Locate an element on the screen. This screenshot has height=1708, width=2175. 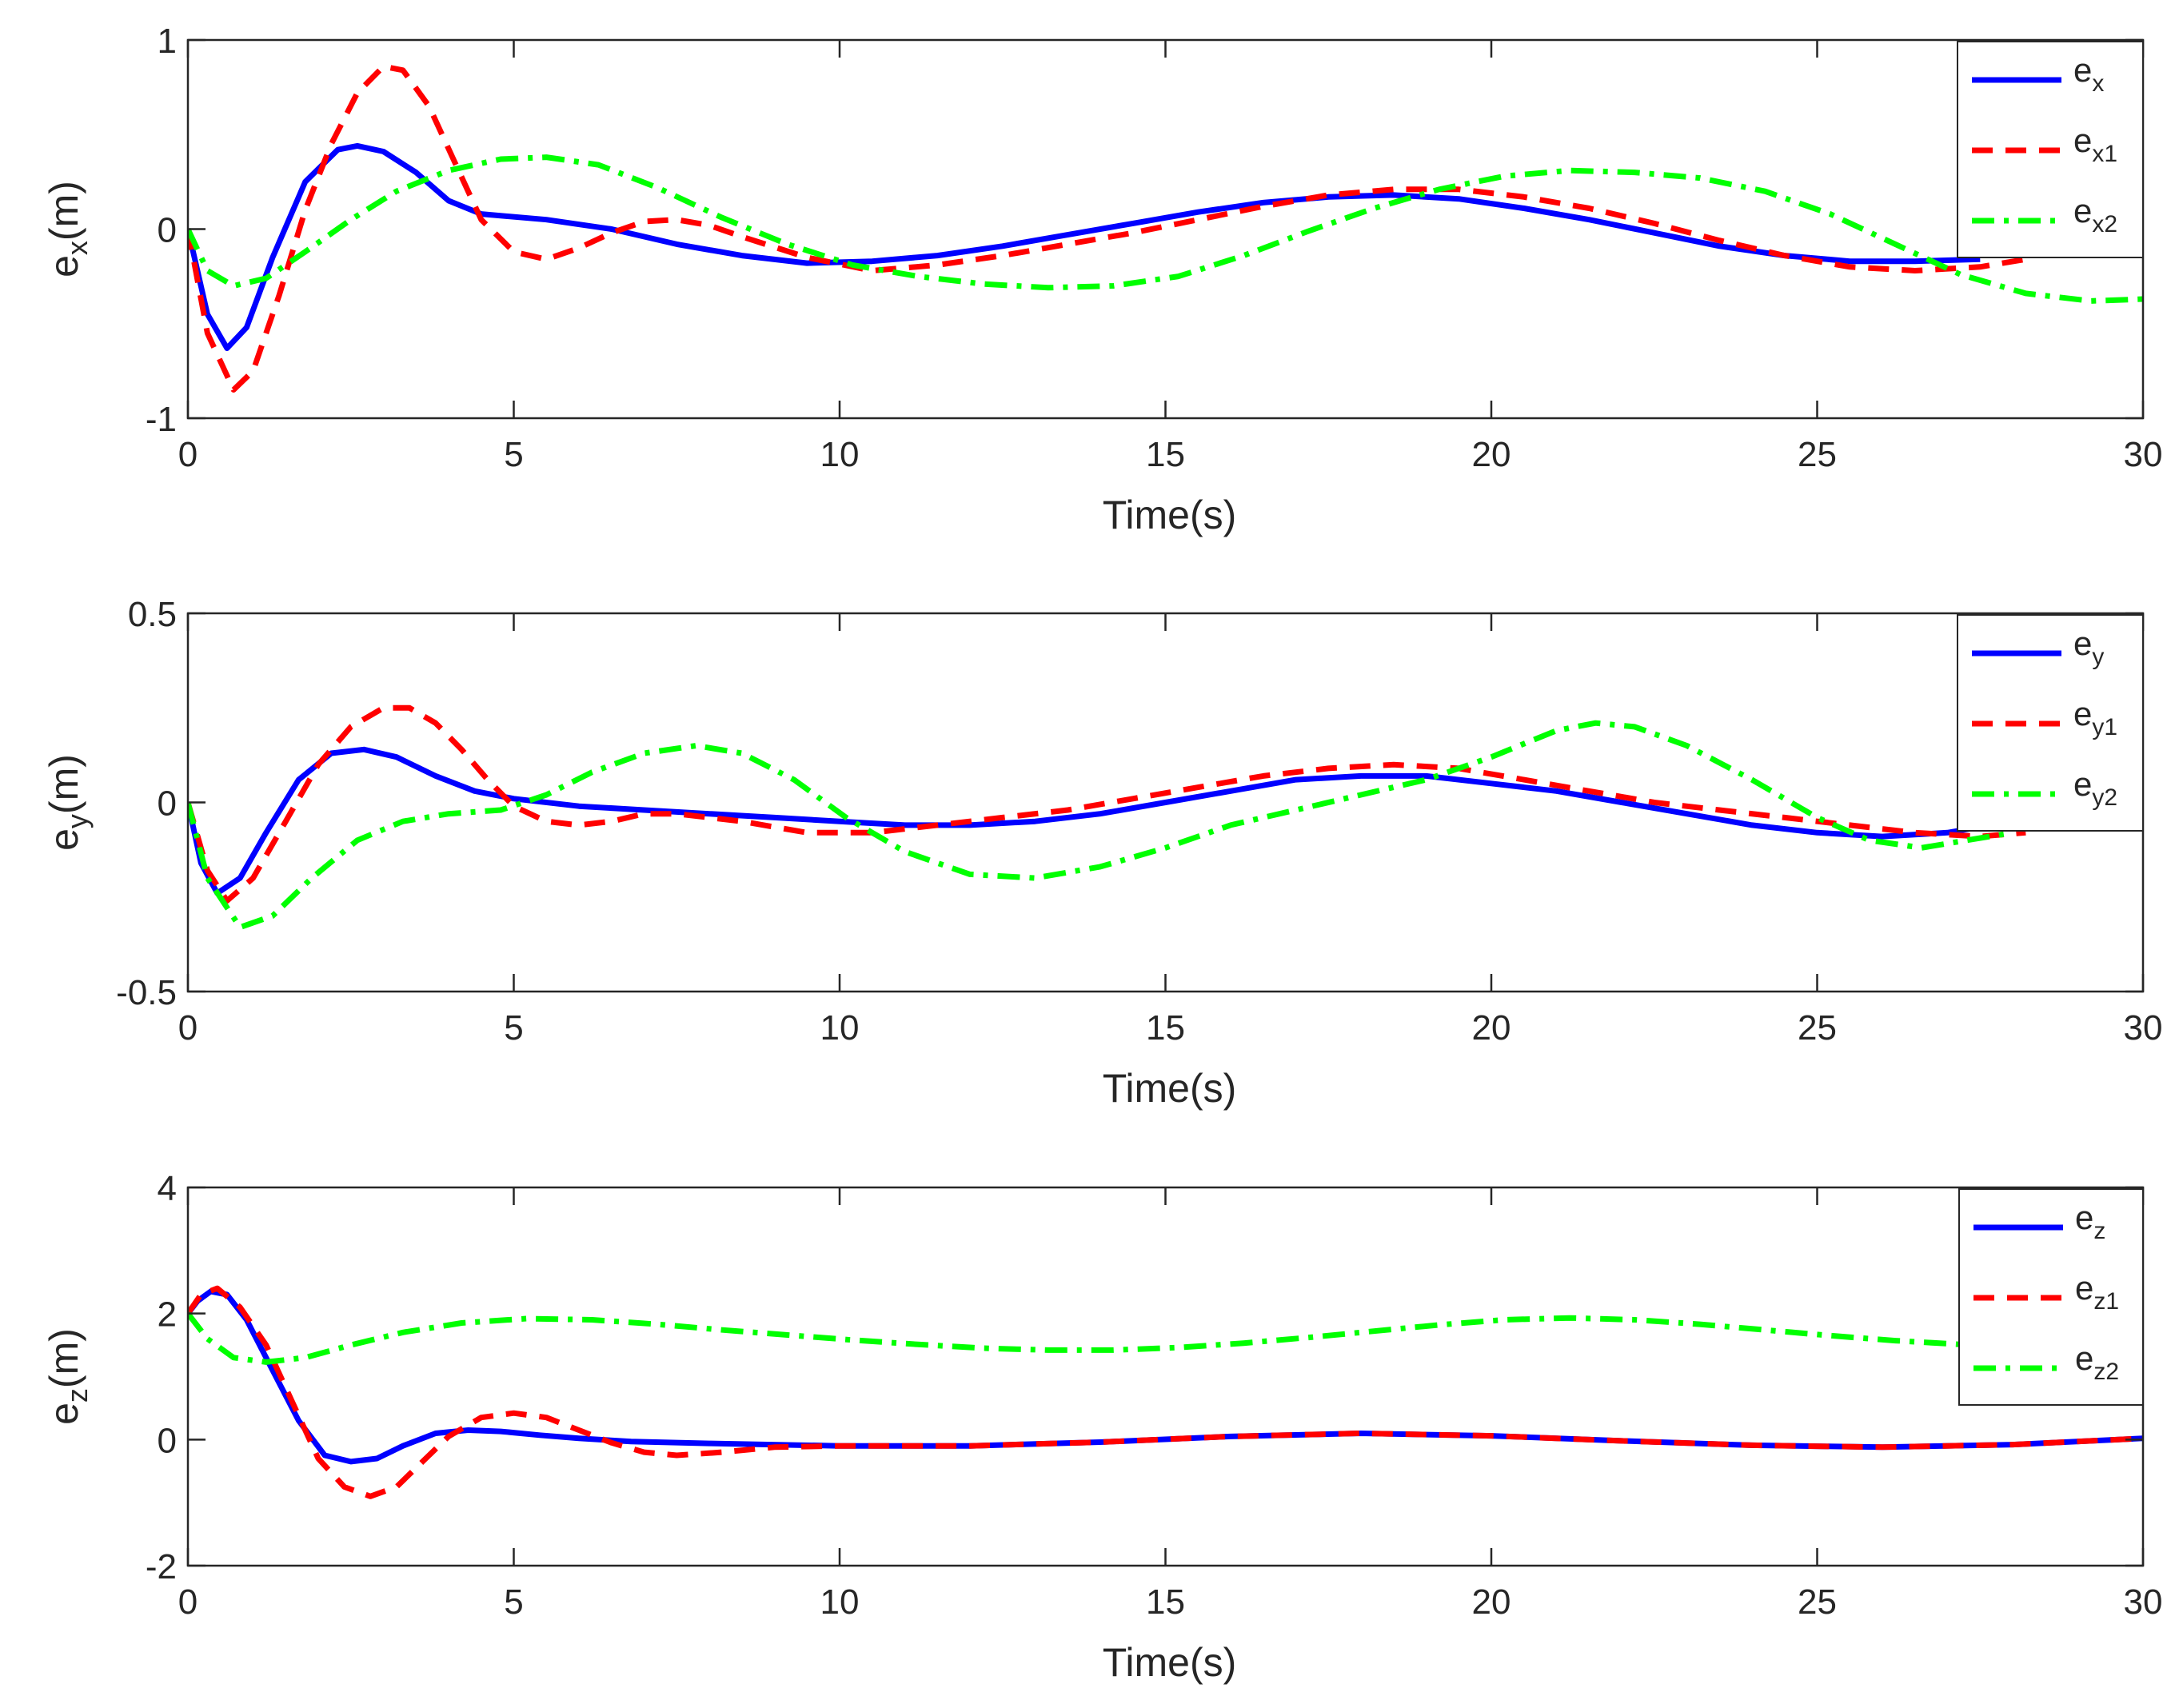
series-line-e-x2 is located at coordinates (1165, 229).